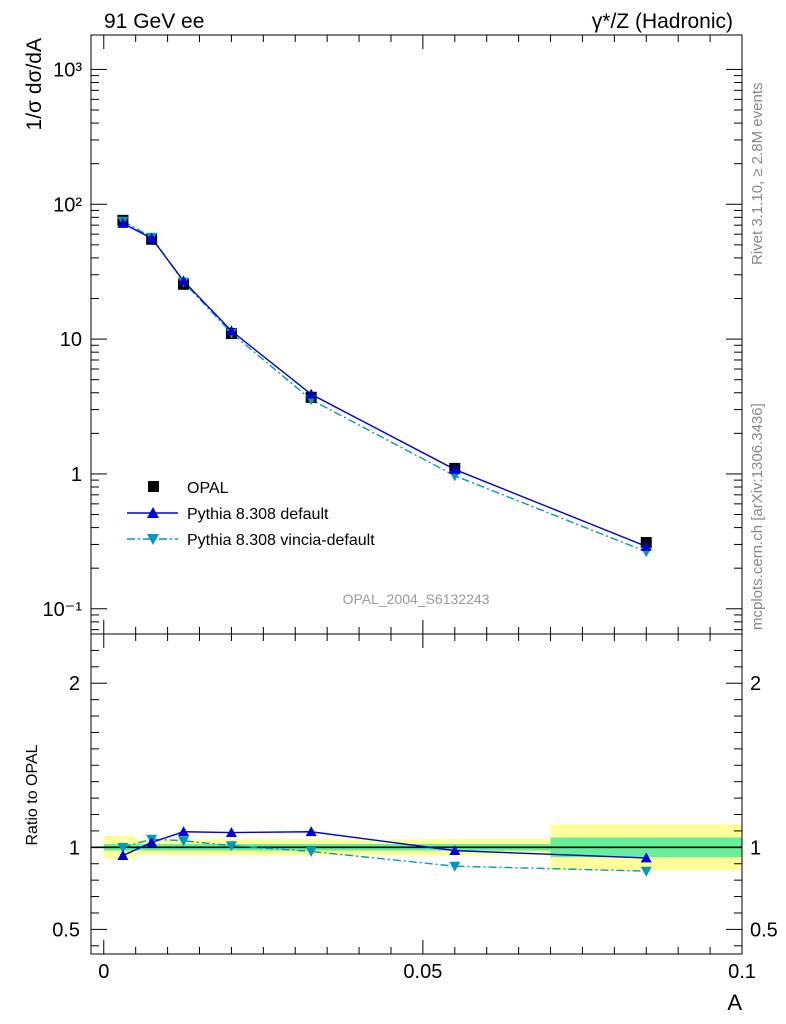 Image resolution: width=786 pixels, height=1024 pixels. Describe the element at coordinates (153, 539) in the screenshot. I see `legend-marker-pythia-vincia` at that location.